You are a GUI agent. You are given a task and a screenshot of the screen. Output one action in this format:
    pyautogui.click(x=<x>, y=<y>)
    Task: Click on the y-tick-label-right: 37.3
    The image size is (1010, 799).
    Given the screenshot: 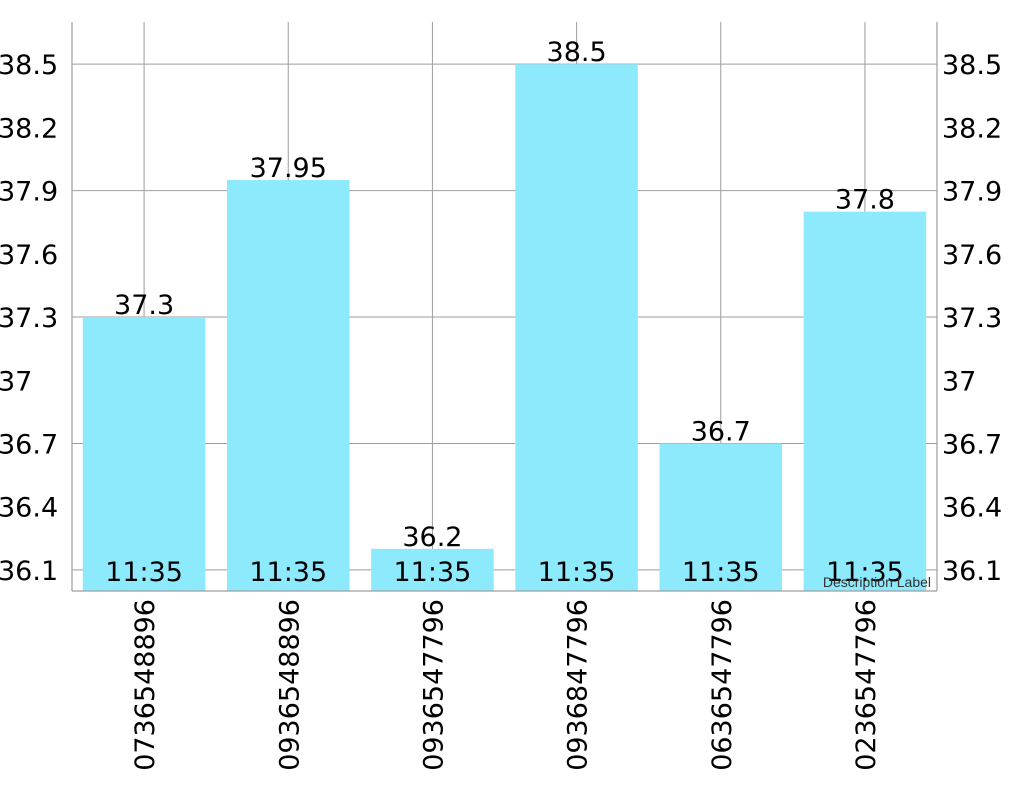 What is the action you would take?
    pyautogui.click(x=972, y=318)
    